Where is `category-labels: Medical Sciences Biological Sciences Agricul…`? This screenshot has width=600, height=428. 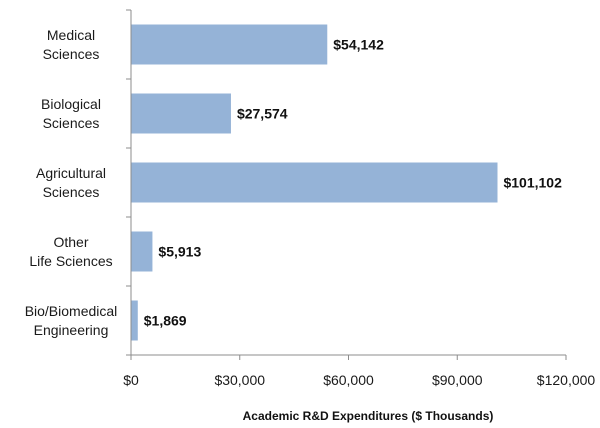 category-labels: Medical Sciences Biological Sciences Agricul… is located at coordinates (71, 182).